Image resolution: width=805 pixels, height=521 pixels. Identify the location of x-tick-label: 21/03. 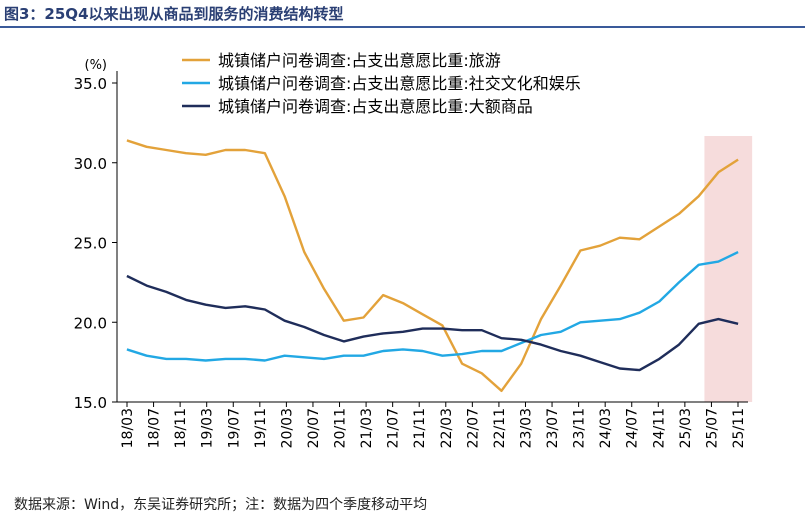
(367, 428).